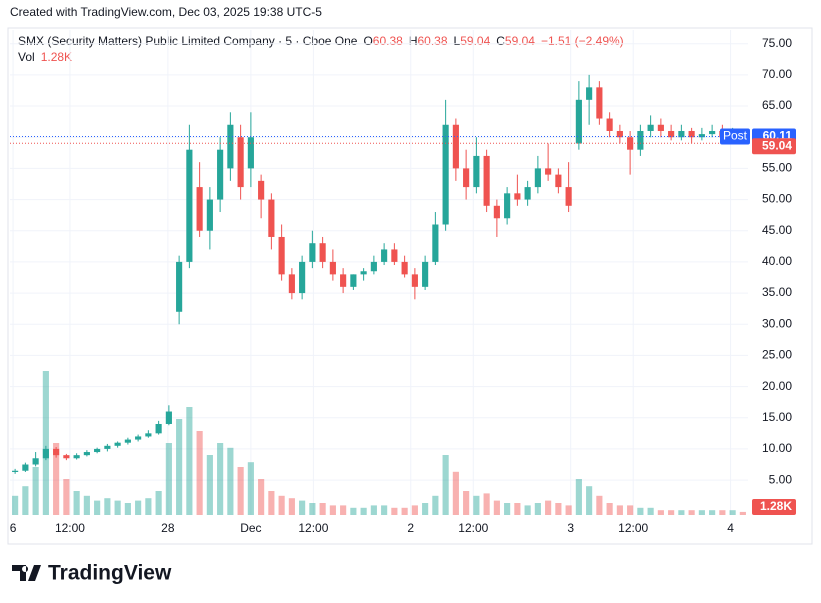 The width and height of the screenshot is (821, 603). What do you see at coordinates (777, 355) in the screenshot?
I see `y-tick-label: 25.00` at bounding box center [777, 355].